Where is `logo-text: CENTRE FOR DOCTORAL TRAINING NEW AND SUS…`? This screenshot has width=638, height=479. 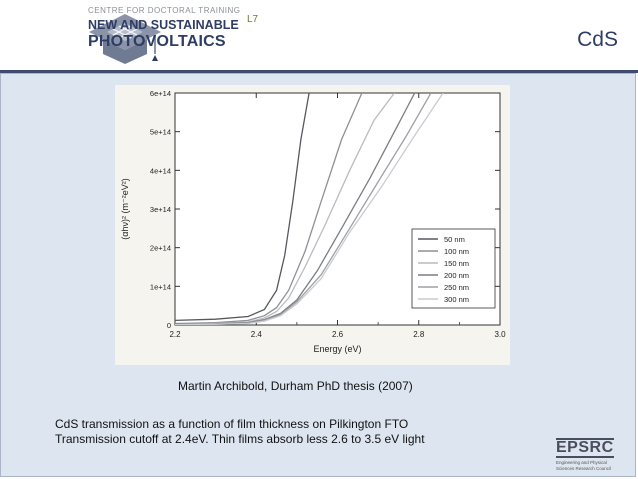 logo-text: CENTRE FOR DOCTORAL TRAINING NEW AND SUS… is located at coordinates (164, 28).